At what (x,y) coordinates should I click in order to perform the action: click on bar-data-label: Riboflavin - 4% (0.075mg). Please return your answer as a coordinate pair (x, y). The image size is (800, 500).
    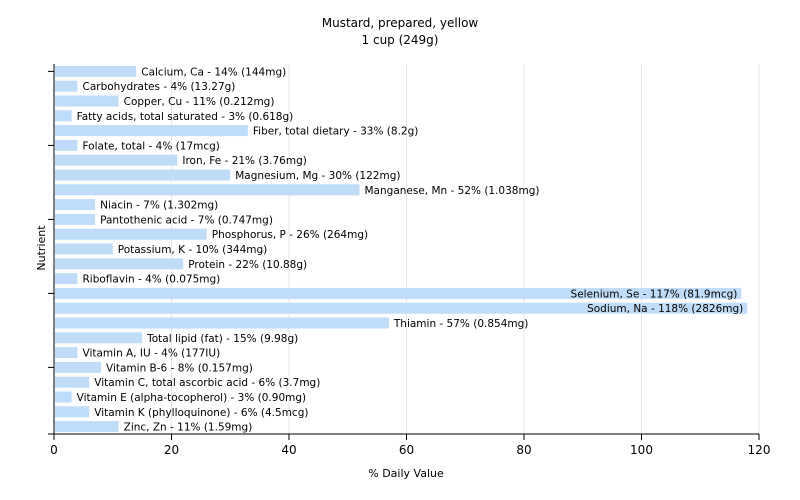
    Looking at the image, I should click on (152, 280).